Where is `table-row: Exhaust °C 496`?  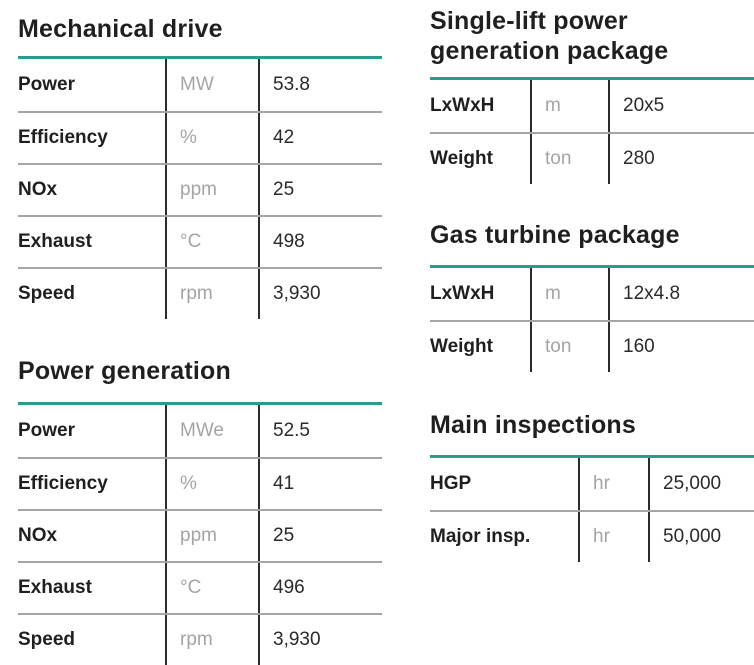
table-row: Exhaust °C 496 is located at coordinates (200, 587).